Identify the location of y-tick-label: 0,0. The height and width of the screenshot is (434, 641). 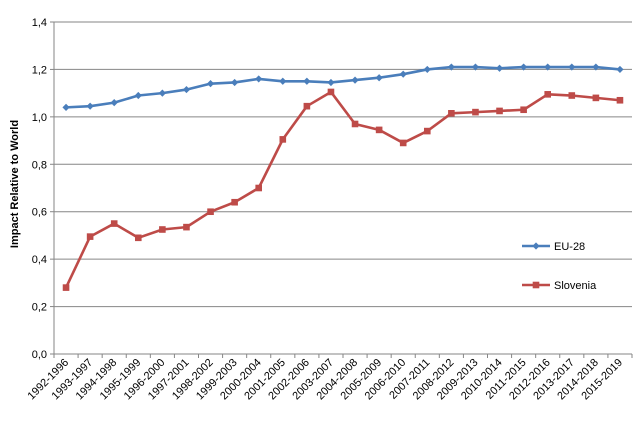
(39, 355).